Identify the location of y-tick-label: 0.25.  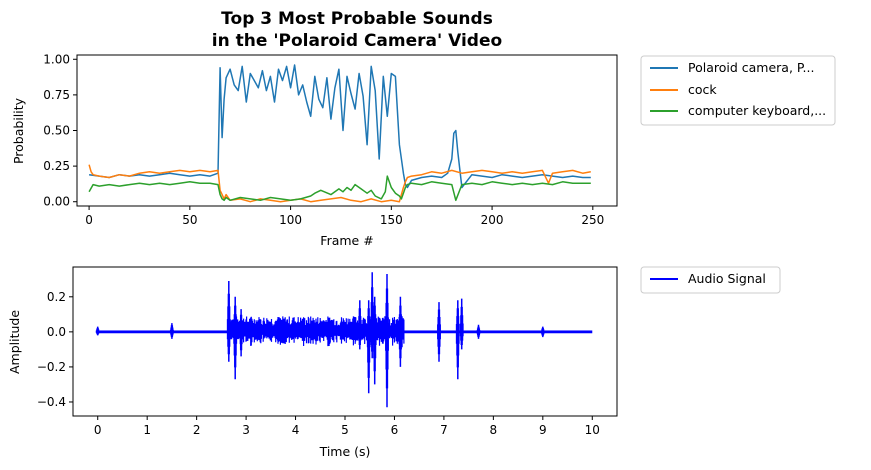
(56, 166).